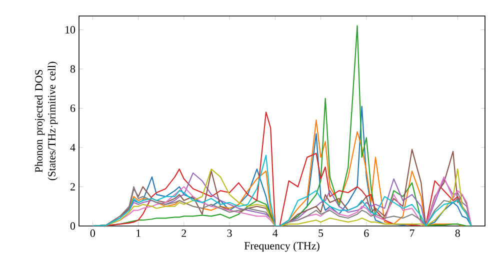  Describe the element at coordinates (73, 69) in the screenshot. I see `y-tick-label: 8` at that location.